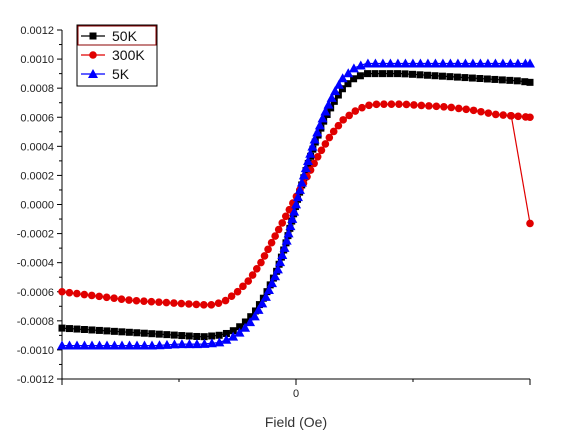 This screenshot has height=433, width=563. Describe the element at coordinates (296, 422) in the screenshot. I see `x-axis-title: Field (Oe)` at that location.